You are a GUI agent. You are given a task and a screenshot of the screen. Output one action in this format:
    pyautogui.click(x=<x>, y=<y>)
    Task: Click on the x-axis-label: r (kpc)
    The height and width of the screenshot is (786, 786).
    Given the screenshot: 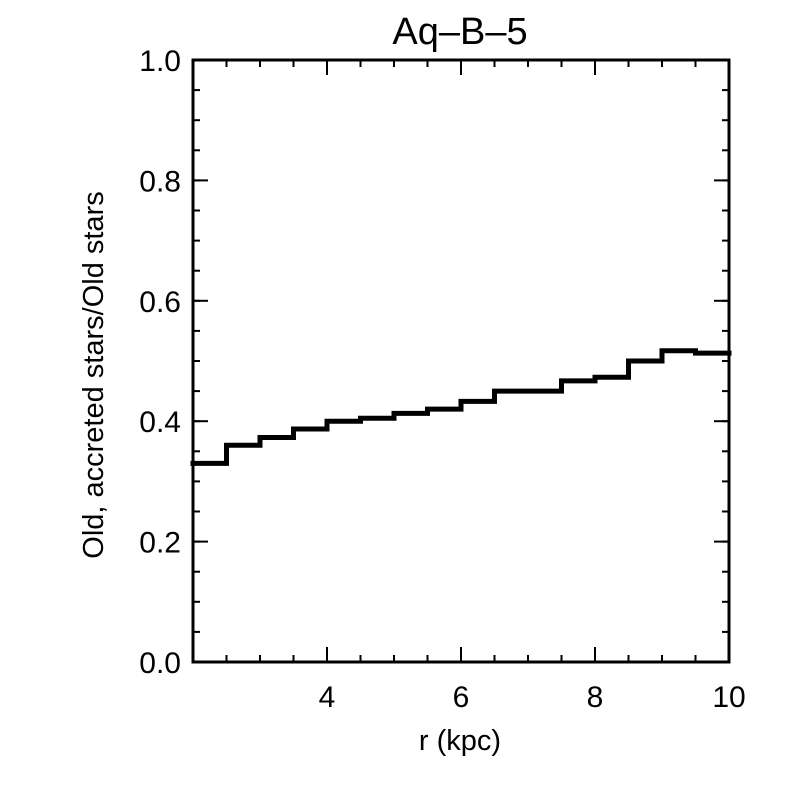 What is the action you would take?
    pyautogui.click(x=460, y=741)
    